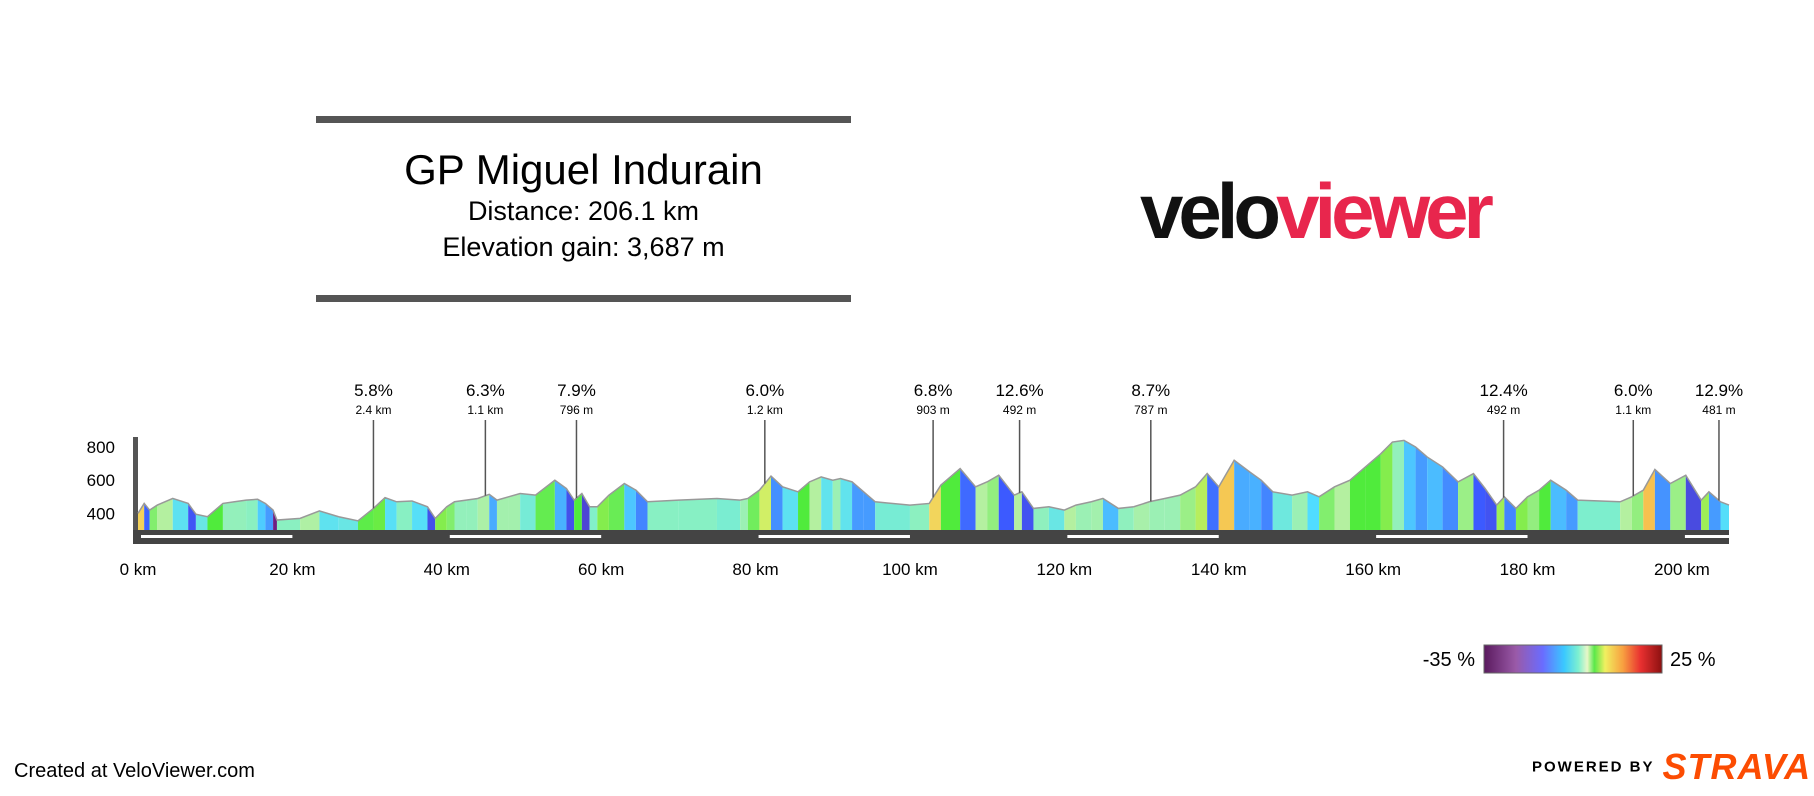 Image resolution: width=1814 pixels, height=796 pixels. I want to click on climb-length-label: 787 m, so click(1150, 410).